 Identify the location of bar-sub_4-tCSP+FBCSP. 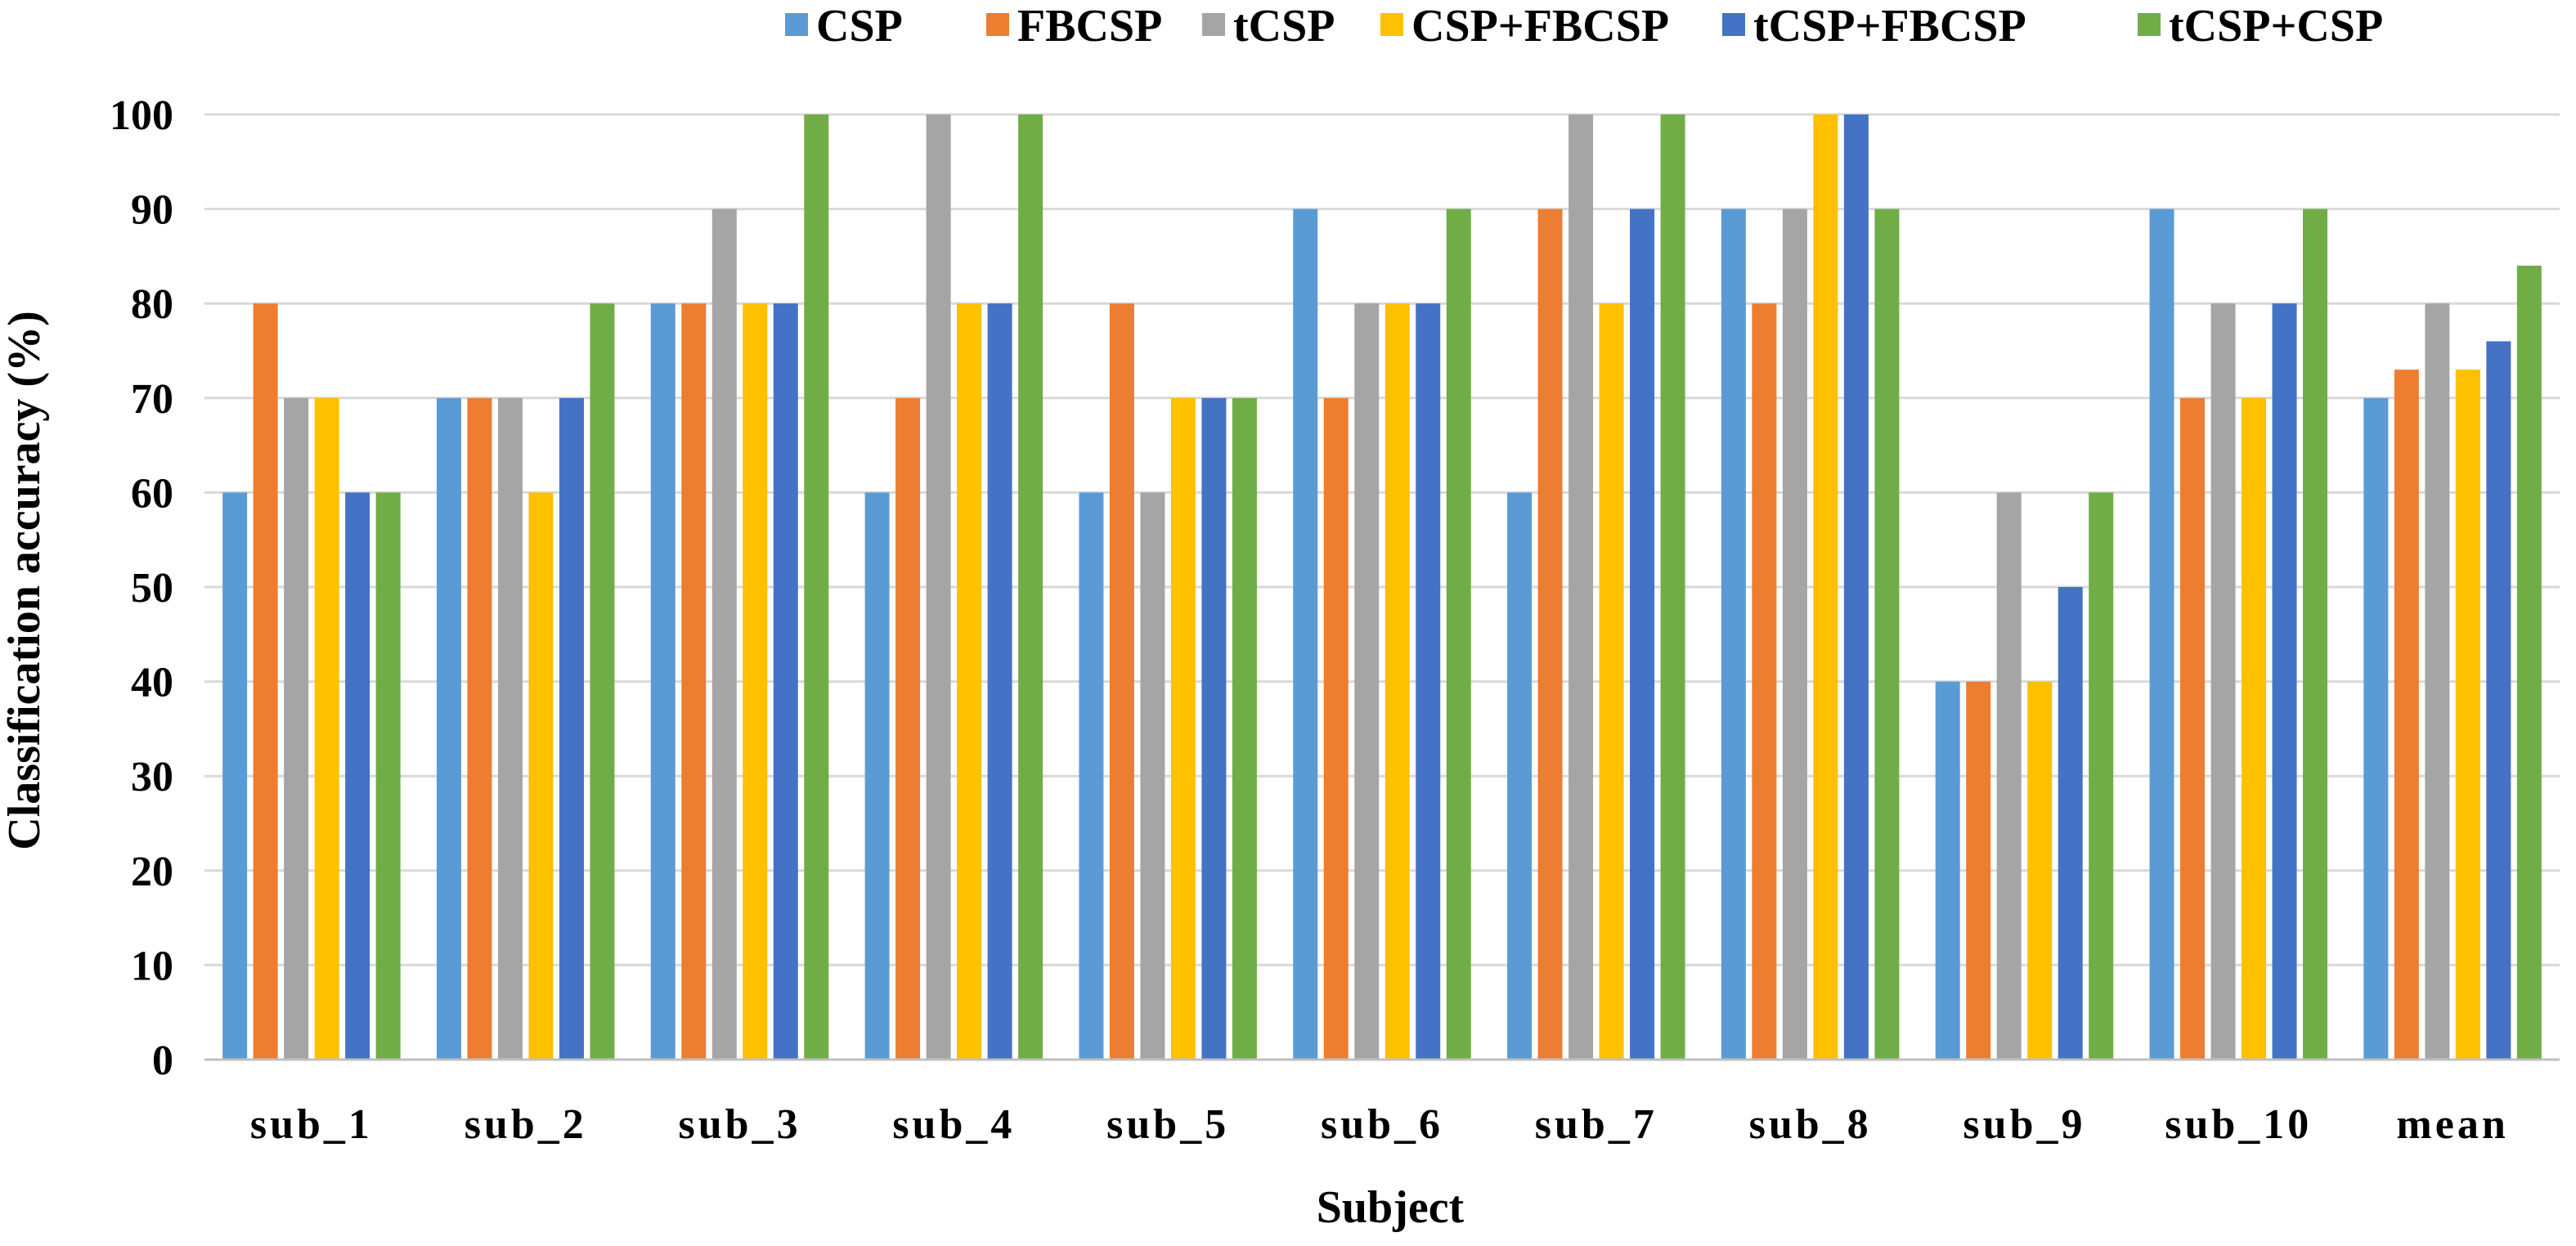
(1000, 681).